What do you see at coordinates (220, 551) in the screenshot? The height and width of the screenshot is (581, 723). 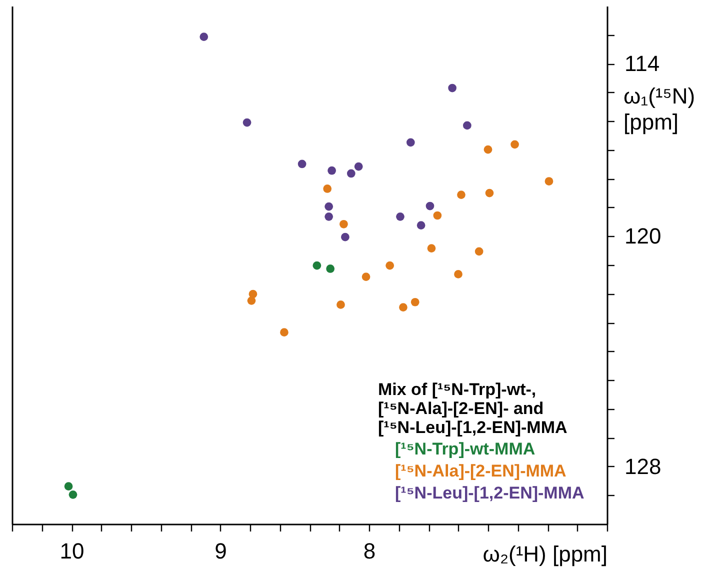 I see `x-tick-label: 9` at bounding box center [220, 551].